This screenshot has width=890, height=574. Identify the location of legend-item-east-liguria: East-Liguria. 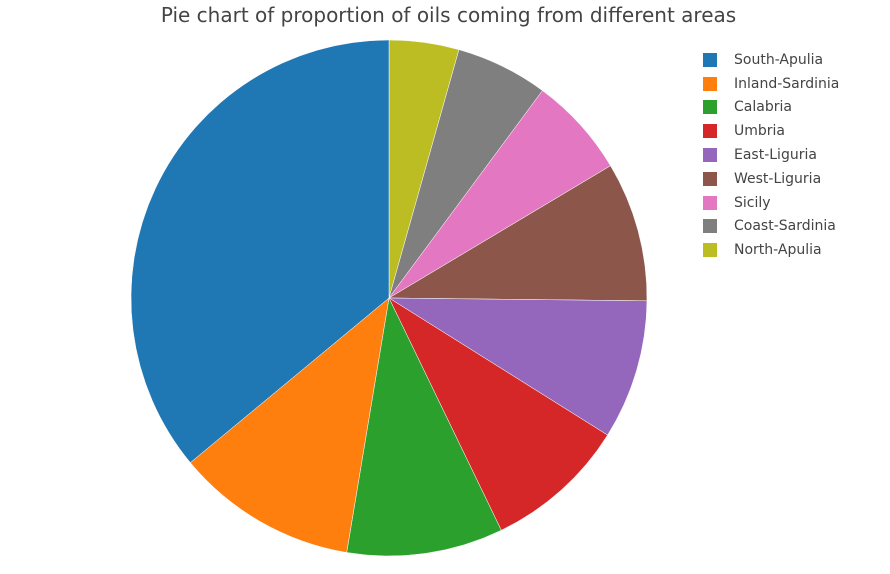
(771, 155).